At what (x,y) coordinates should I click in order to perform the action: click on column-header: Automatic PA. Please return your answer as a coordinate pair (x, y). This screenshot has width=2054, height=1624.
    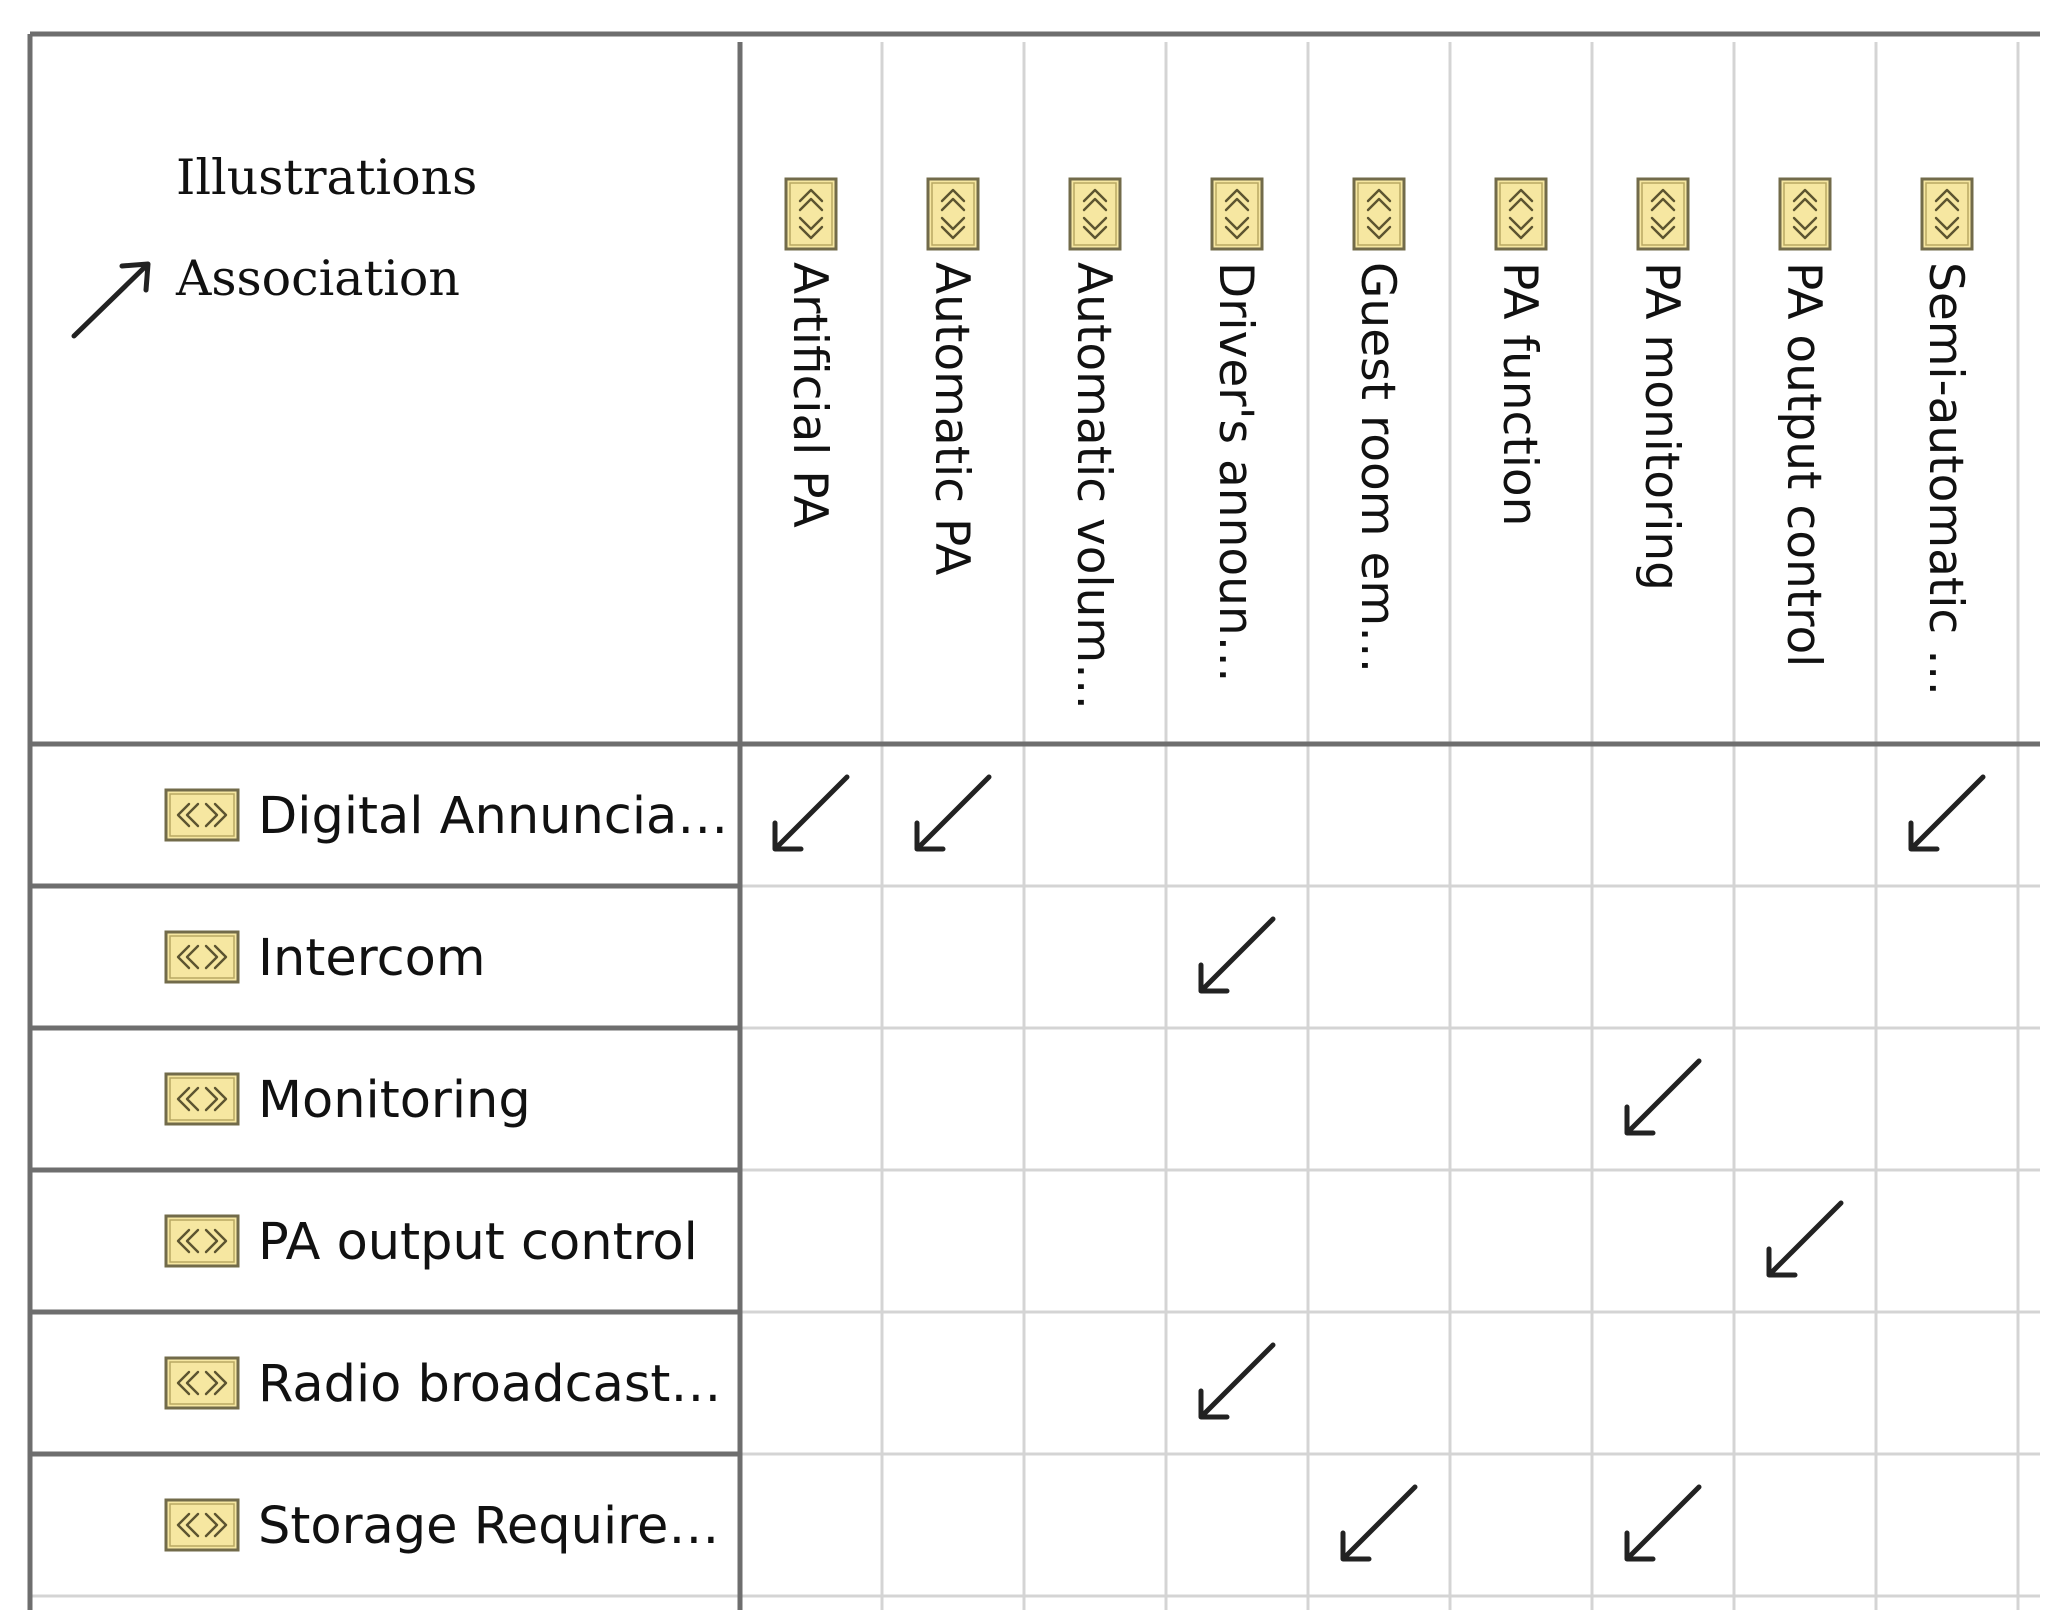
    Looking at the image, I should click on (952, 376).